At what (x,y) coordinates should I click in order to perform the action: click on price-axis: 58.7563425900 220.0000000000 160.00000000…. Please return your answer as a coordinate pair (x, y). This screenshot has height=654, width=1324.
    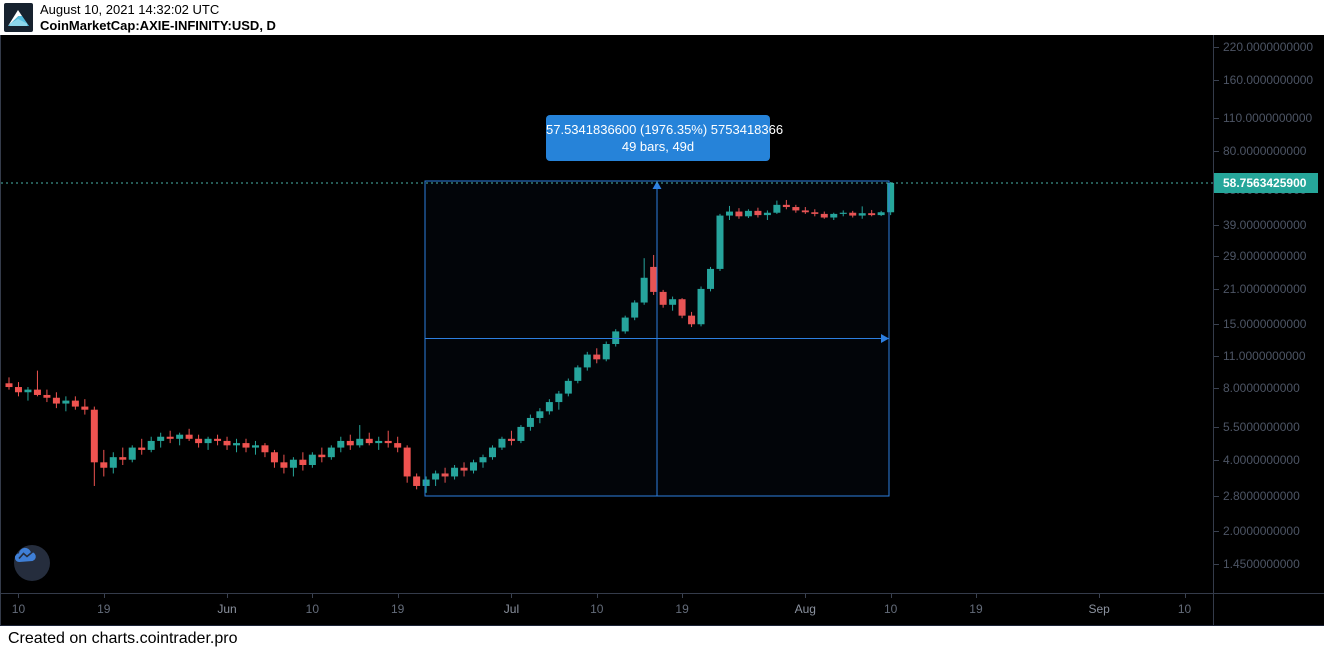
    Looking at the image, I should click on (1268, 314).